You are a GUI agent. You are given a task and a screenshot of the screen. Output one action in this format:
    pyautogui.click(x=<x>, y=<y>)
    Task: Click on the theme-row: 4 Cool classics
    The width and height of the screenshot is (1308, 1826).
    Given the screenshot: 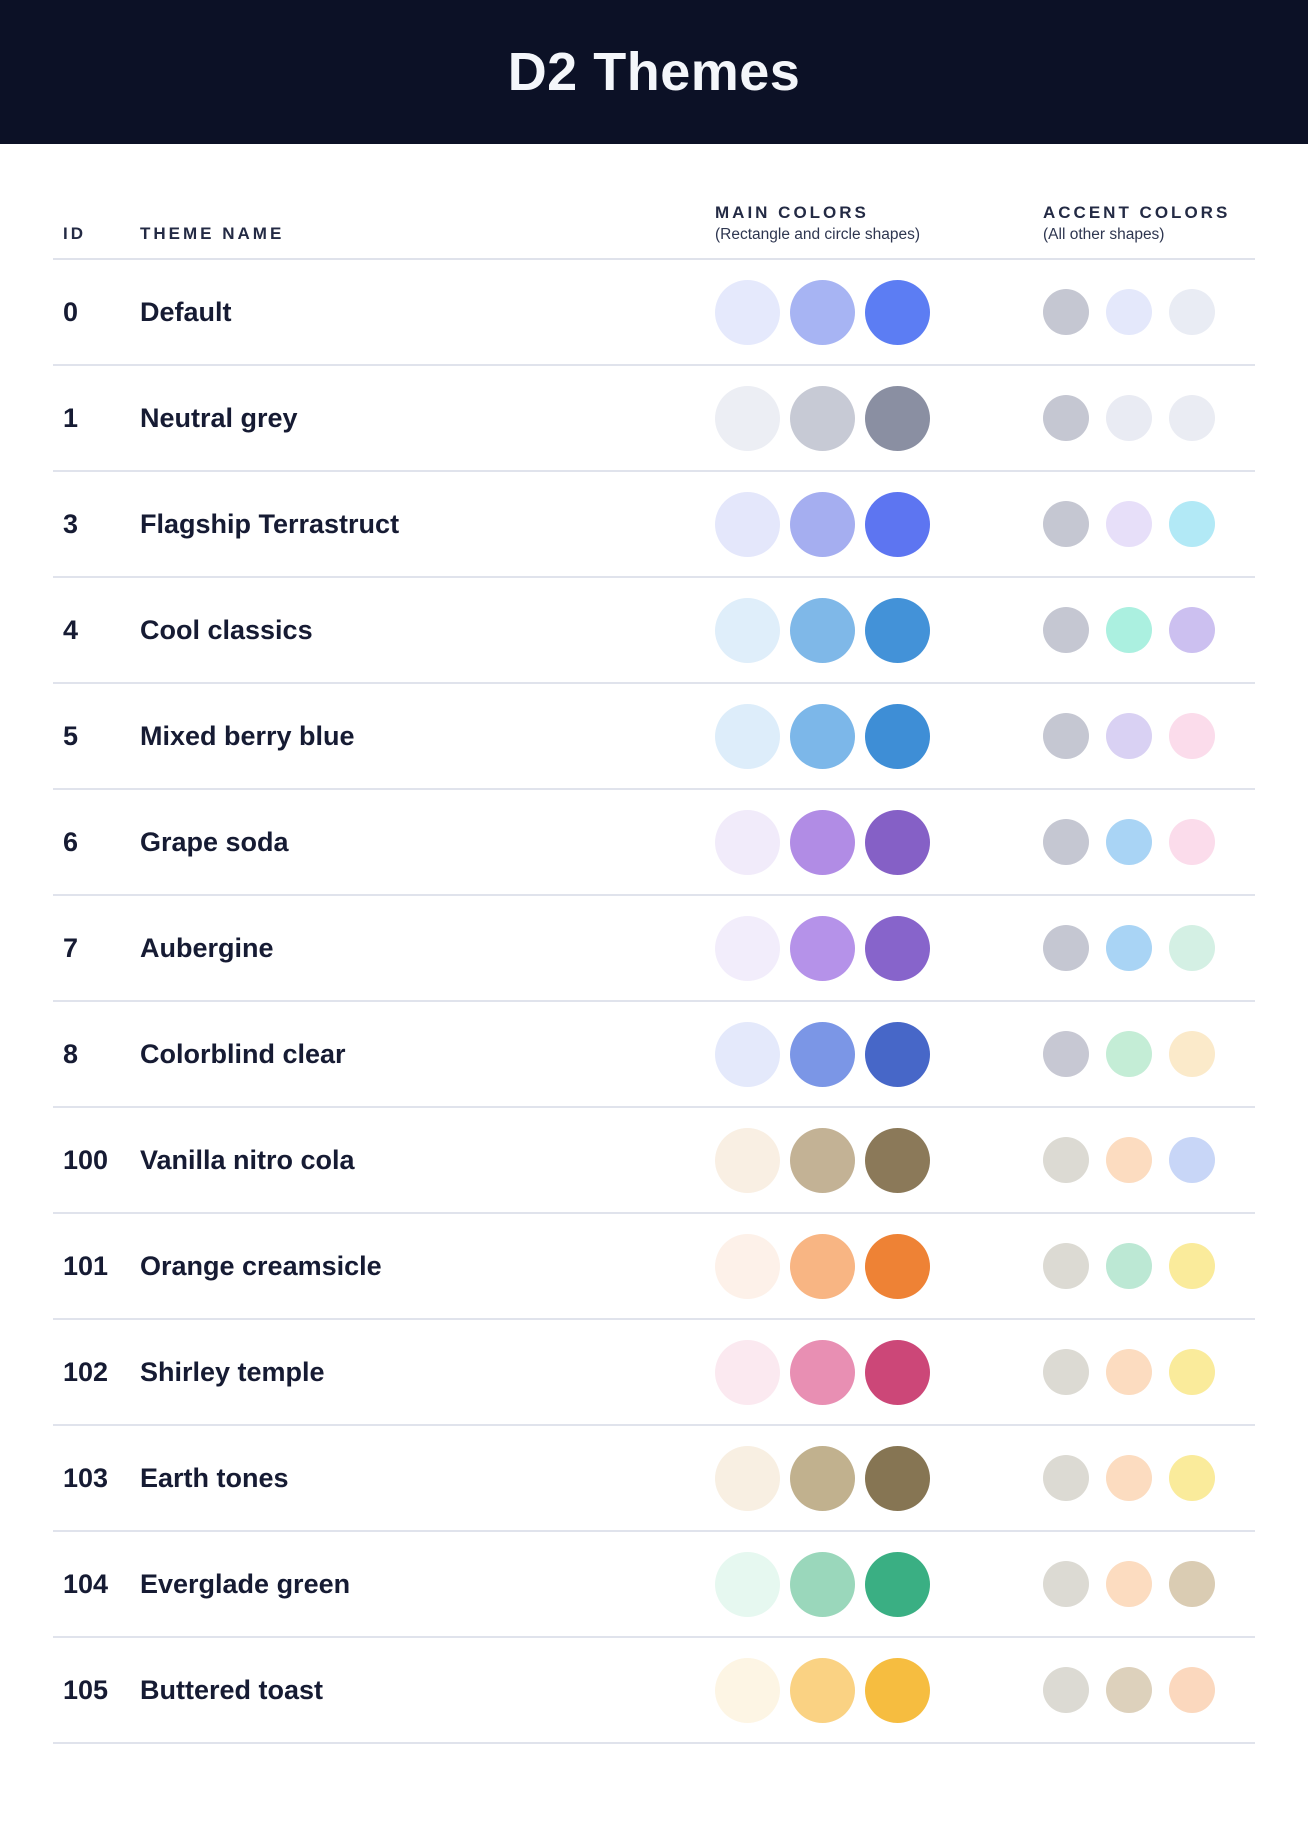 What is the action you would take?
    pyautogui.click(x=654, y=631)
    